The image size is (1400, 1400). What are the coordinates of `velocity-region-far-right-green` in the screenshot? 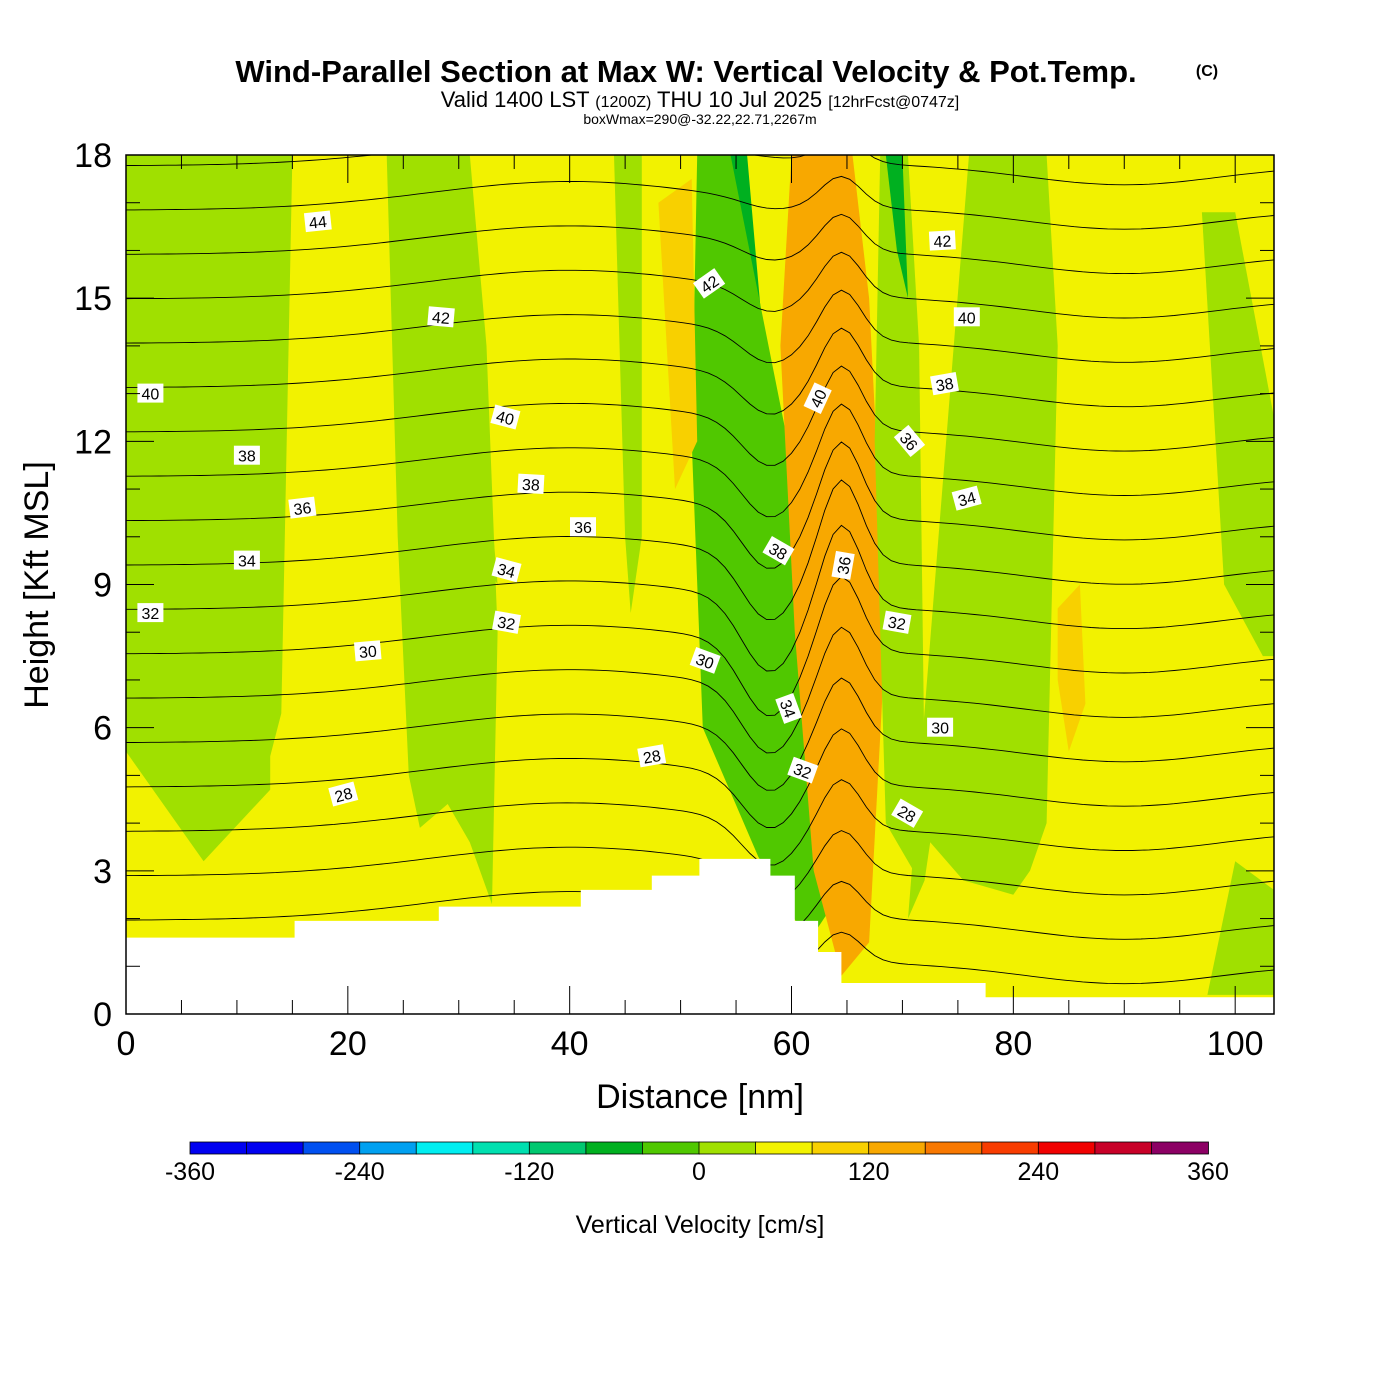 It's located at (1237, 434).